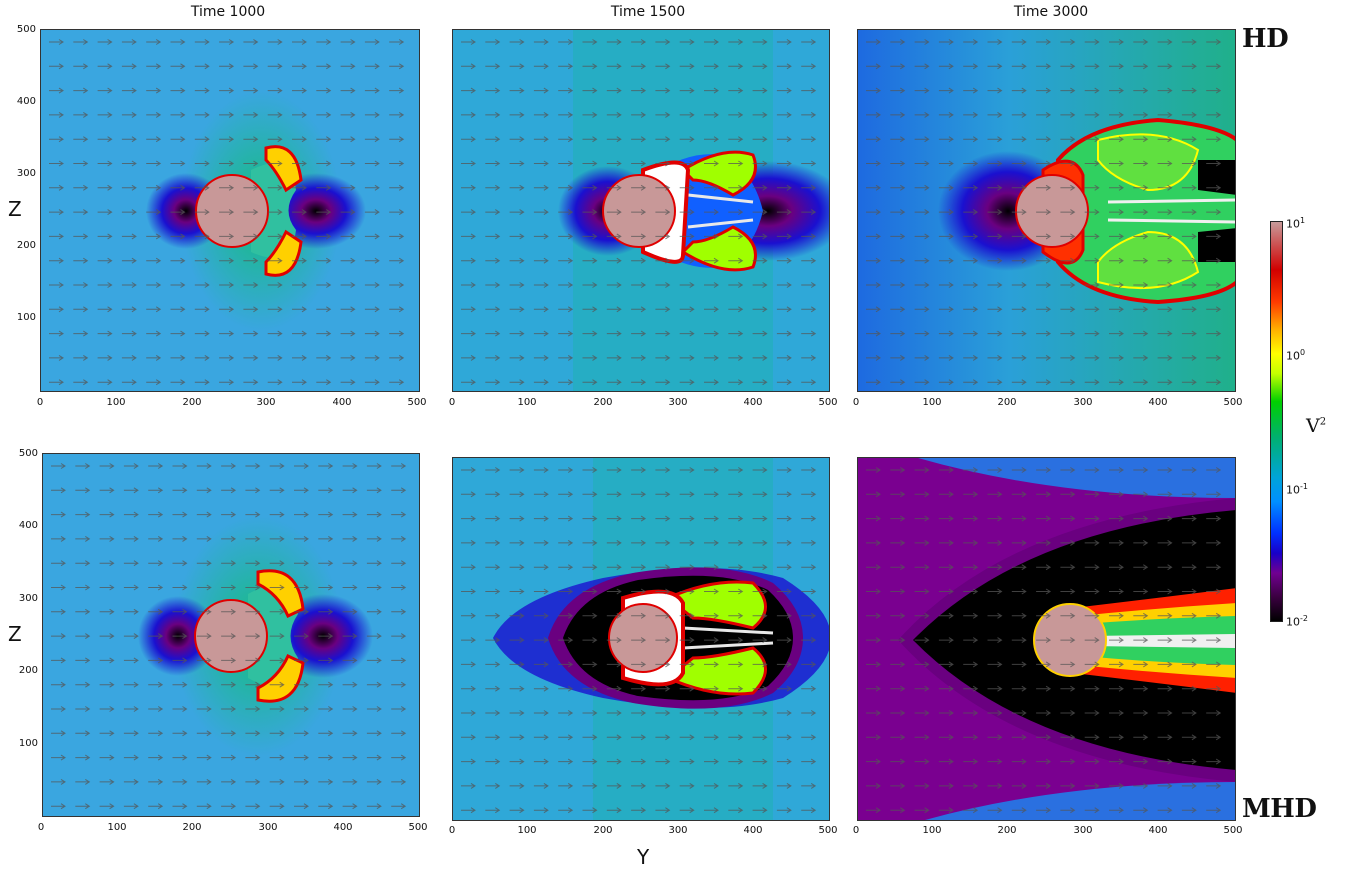 The width and height of the screenshot is (1346, 869). I want to click on y-tick-top-400: 400, so click(26, 101).